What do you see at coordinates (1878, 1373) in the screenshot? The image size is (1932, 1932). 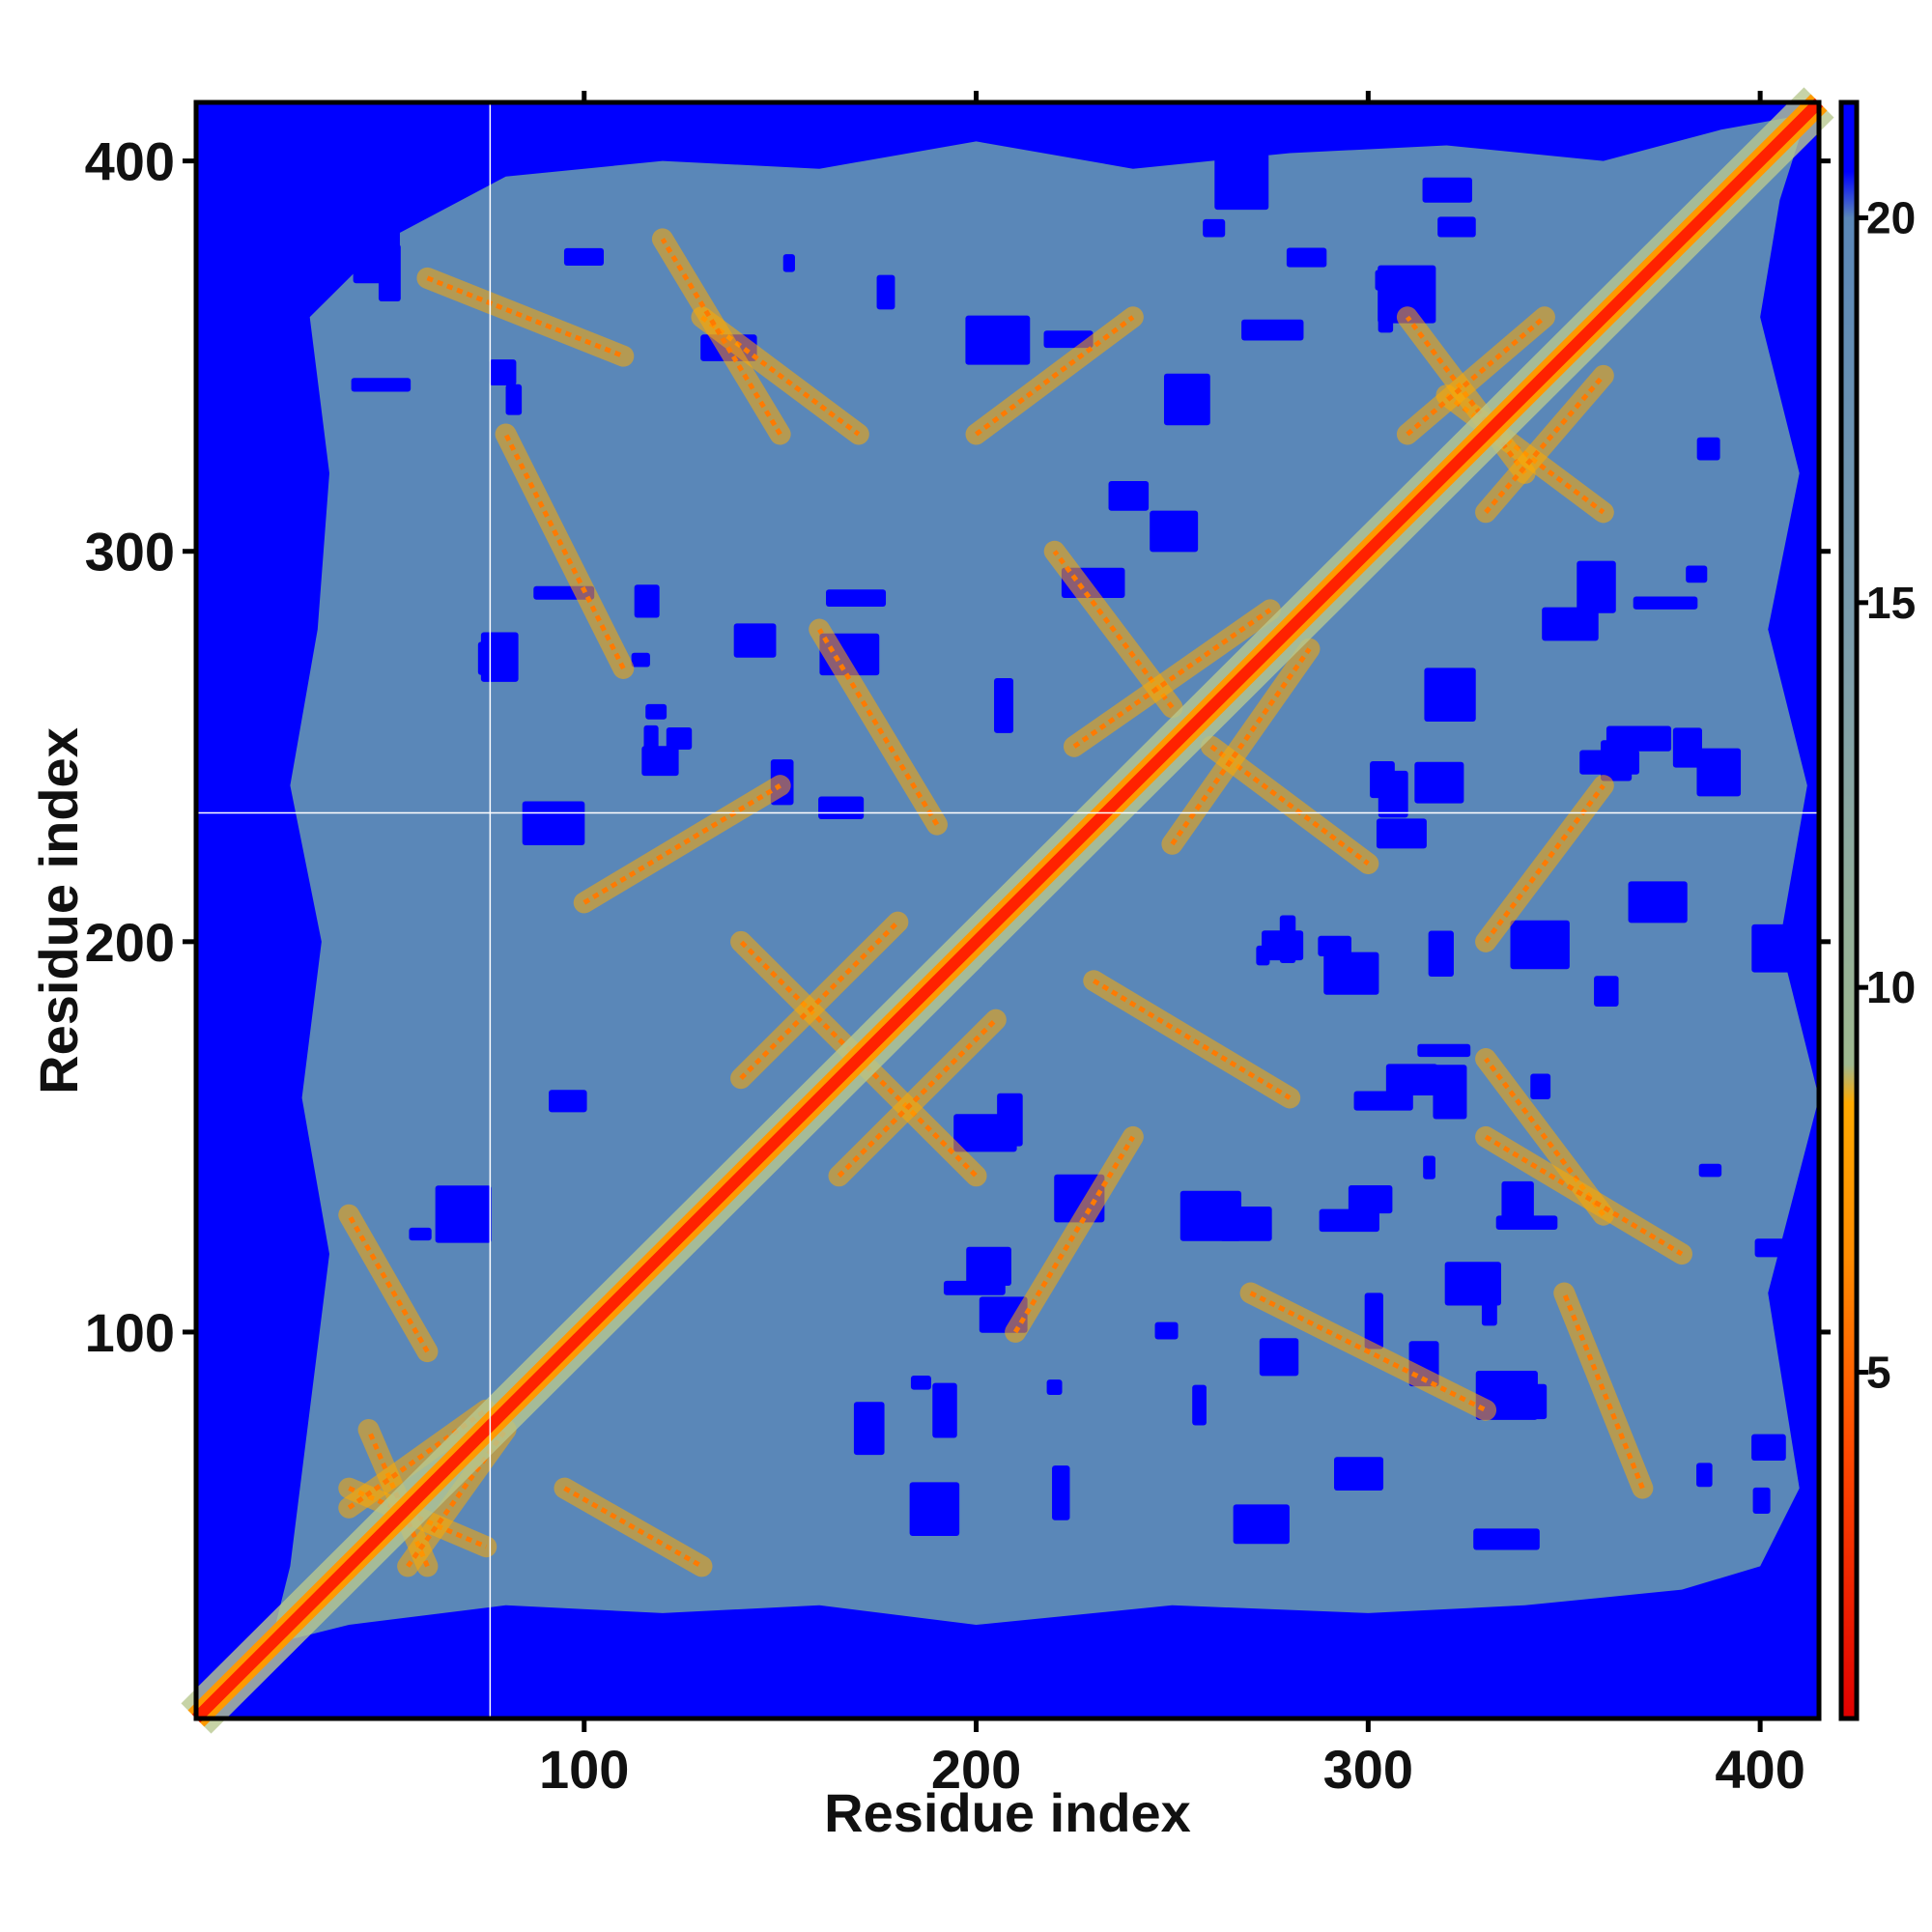 I see `colorbar-tick-label: 5` at bounding box center [1878, 1373].